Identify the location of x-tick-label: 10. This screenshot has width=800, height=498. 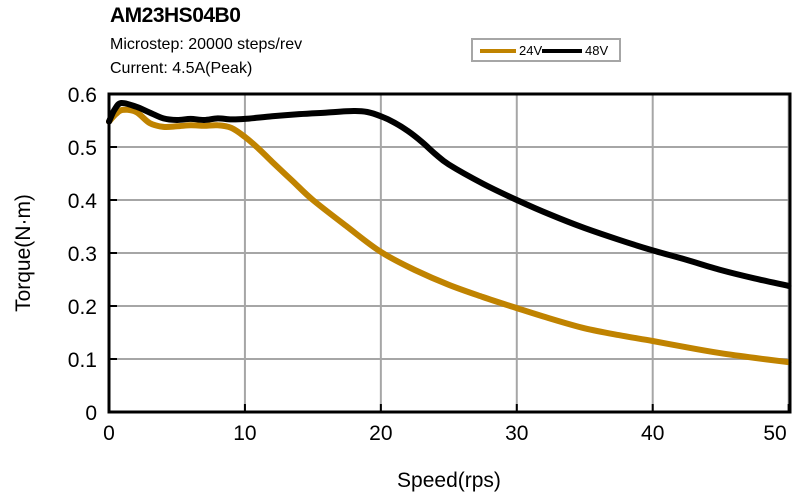
(244, 433).